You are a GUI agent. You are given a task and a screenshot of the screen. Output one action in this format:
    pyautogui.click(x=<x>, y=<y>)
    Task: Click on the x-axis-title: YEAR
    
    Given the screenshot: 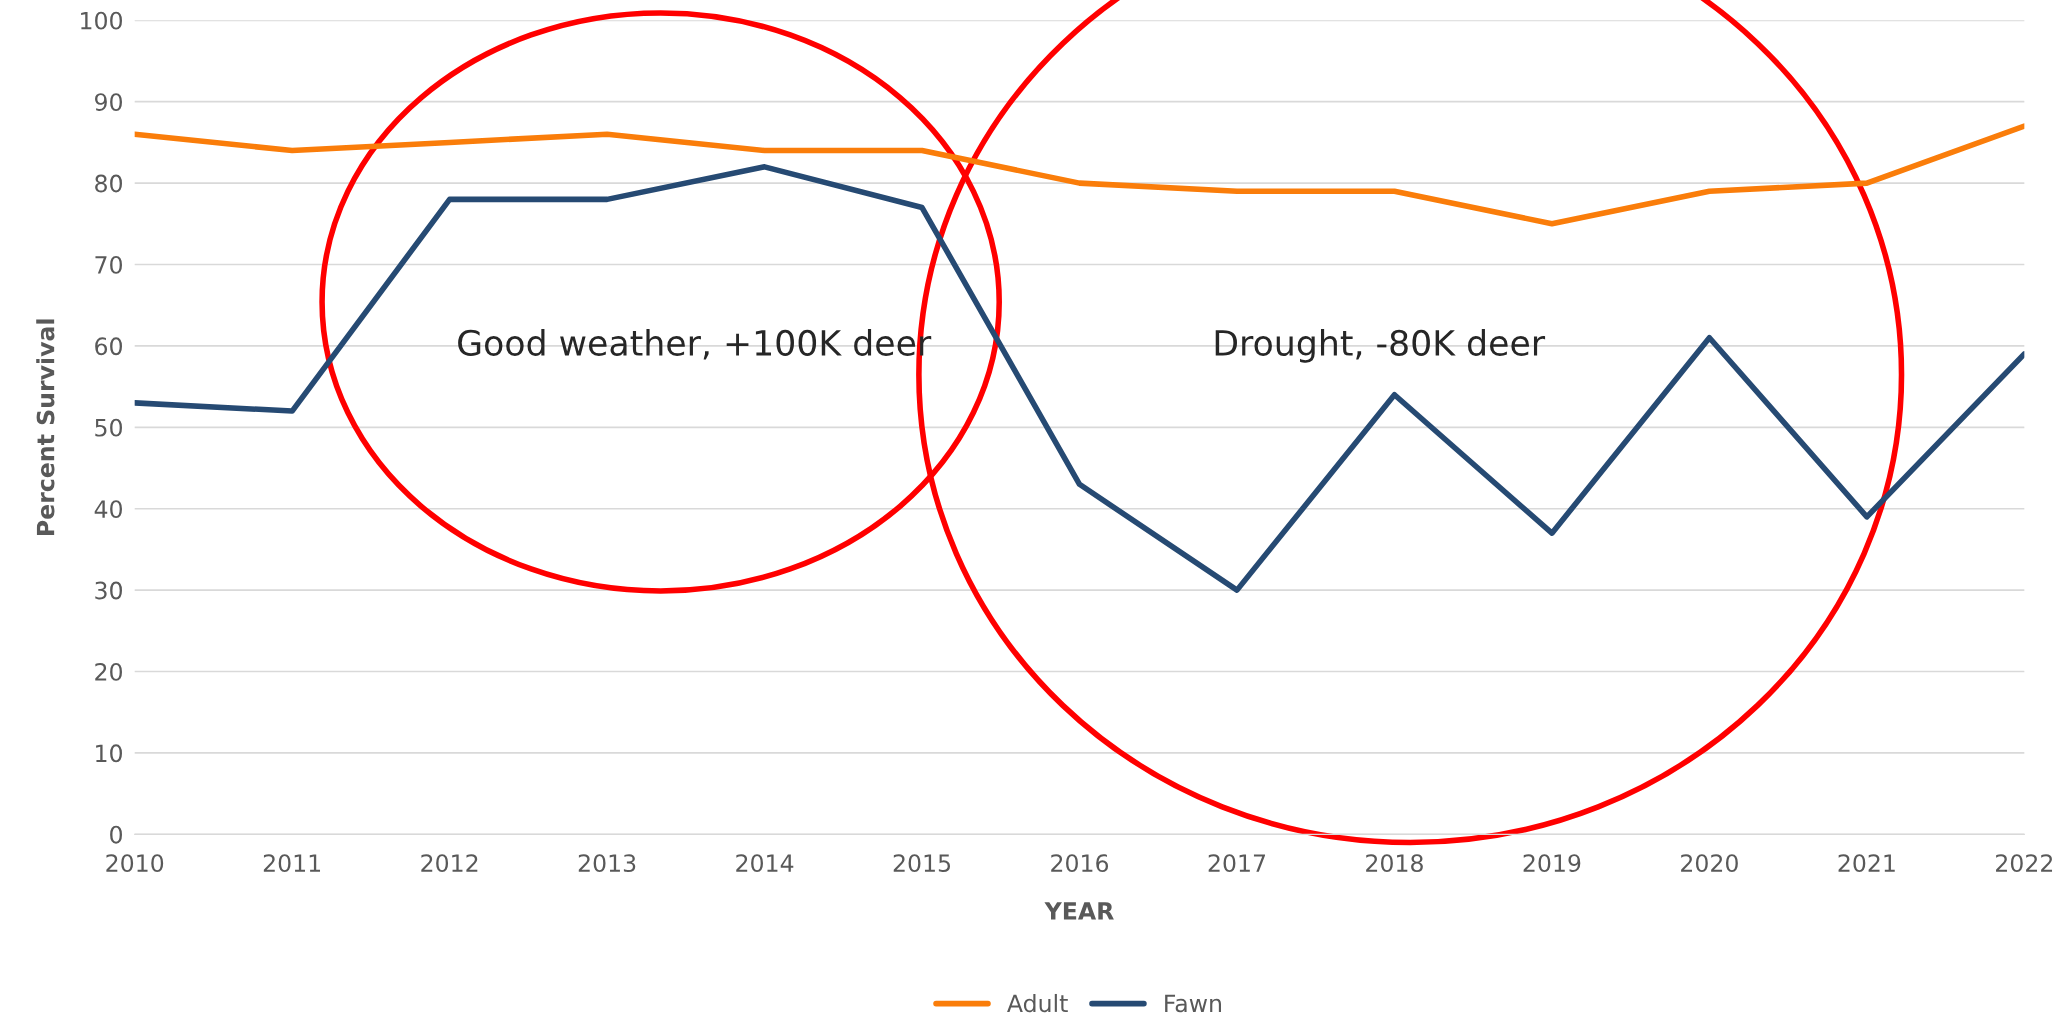 What is the action you would take?
    pyautogui.click(x=1079, y=911)
    